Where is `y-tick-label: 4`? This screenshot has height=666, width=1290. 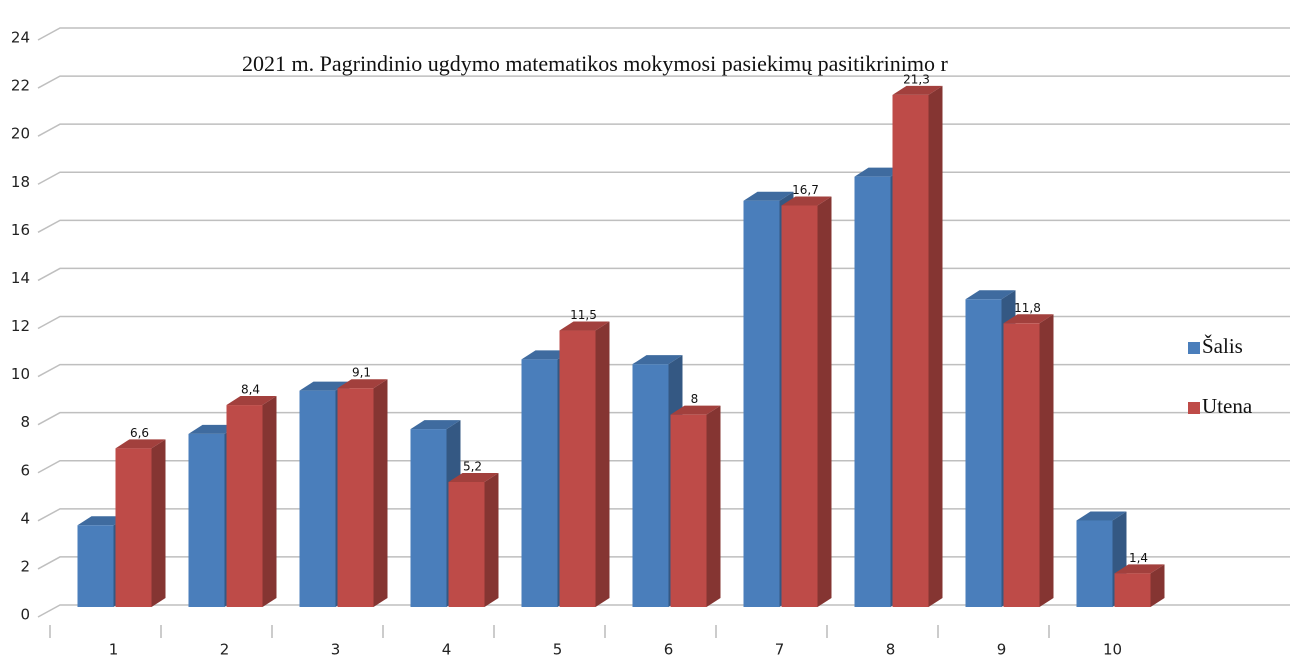 y-tick-label: 4 is located at coordinates (25, 518).